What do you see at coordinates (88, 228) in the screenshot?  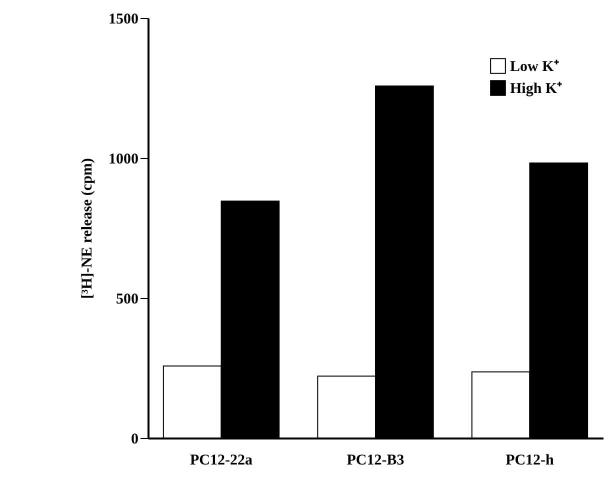 I see `y-axis-title: [³H]-NE release (cpm)` at bounding box center [88, 228].